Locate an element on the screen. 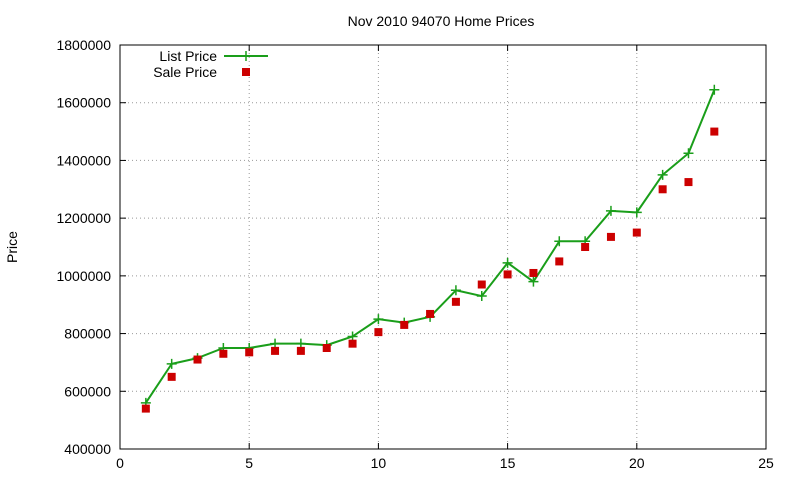  legend-label: List Price is located at coordinates (188, 56).